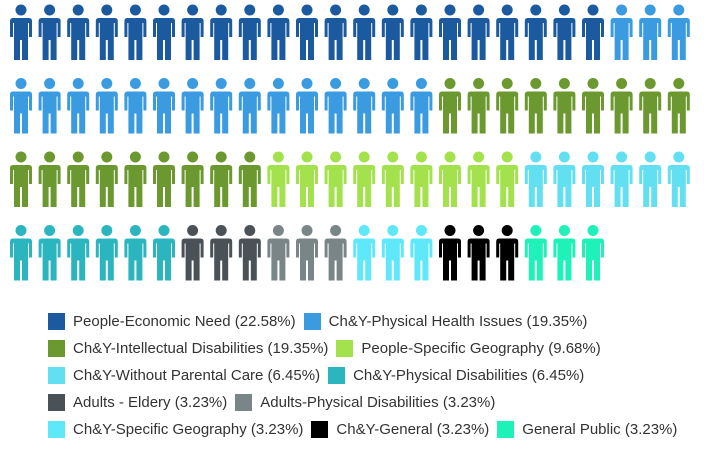 The width and height of the screenshot is (704, 473). I want to click on legend-value: (9.68%), so click(574, 348).